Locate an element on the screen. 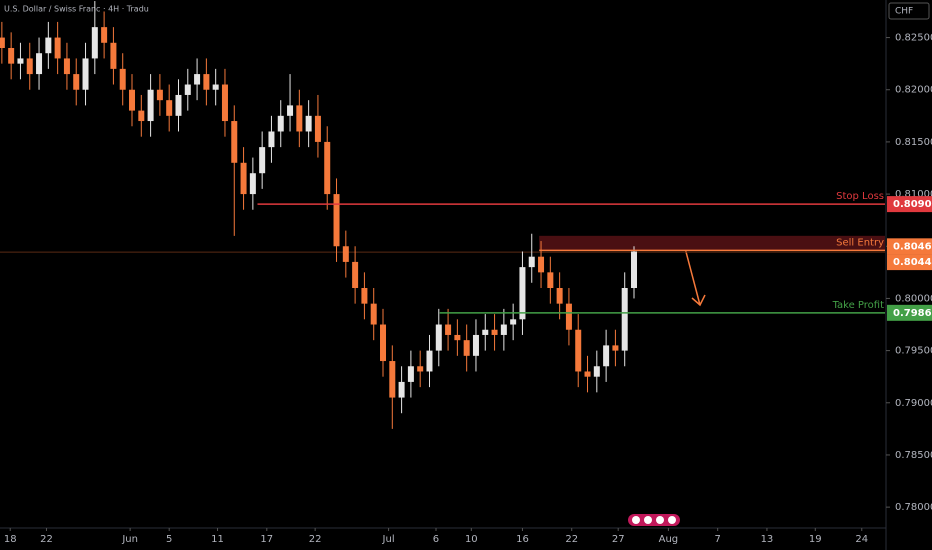 The height and width of the screenshot is (550, 932). x-tick-label: 6 is located at coordinates (436, 539).